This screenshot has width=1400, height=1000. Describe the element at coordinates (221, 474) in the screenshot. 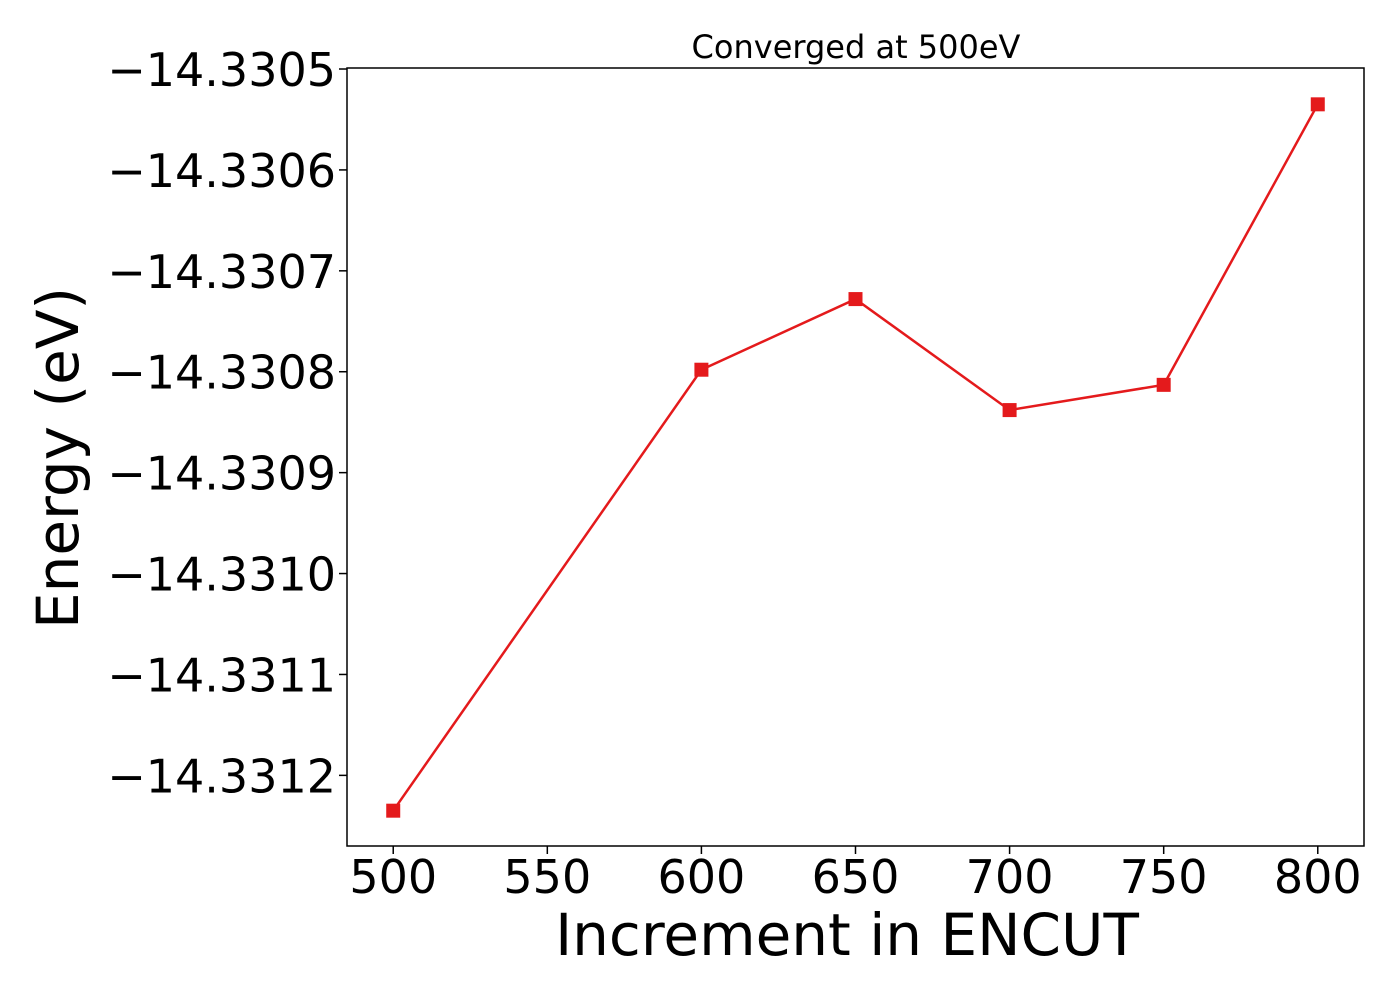

I see `y-tick-label: −14.3309` at that location.